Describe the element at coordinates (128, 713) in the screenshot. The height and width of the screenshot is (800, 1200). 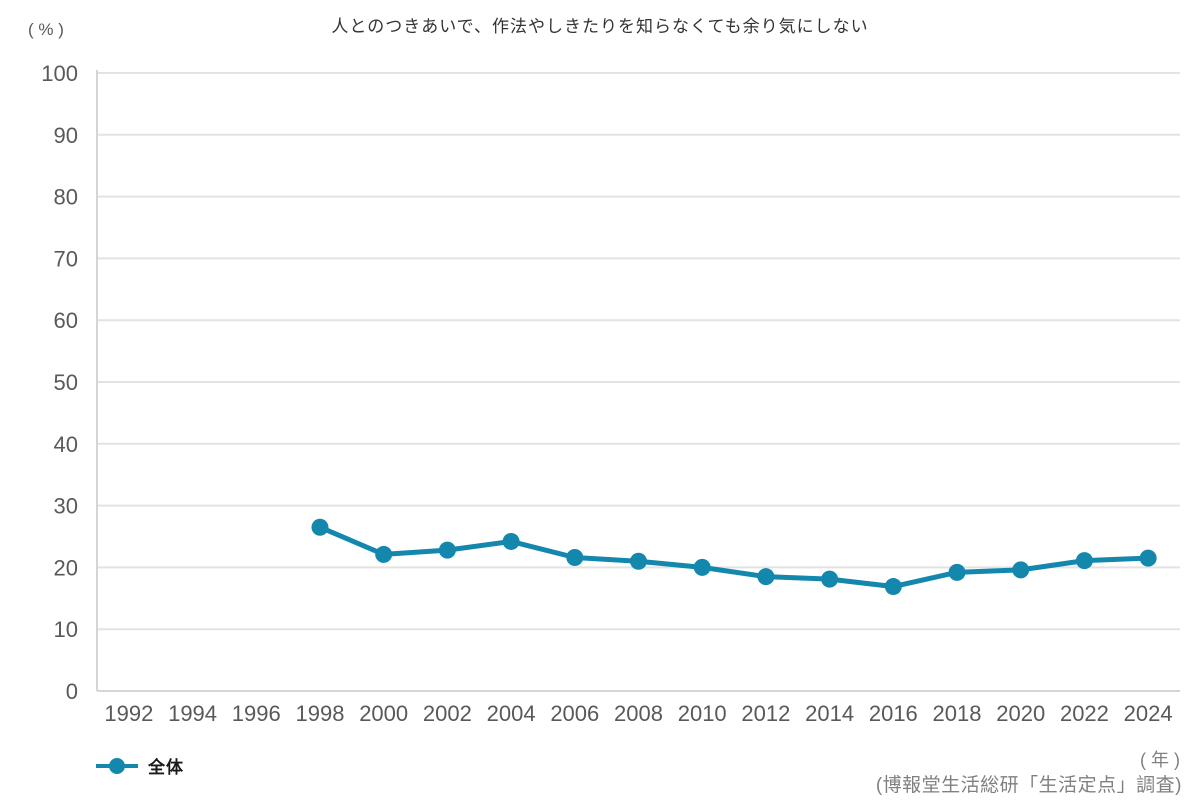
I see `x-tick-label: 1992` at that location.